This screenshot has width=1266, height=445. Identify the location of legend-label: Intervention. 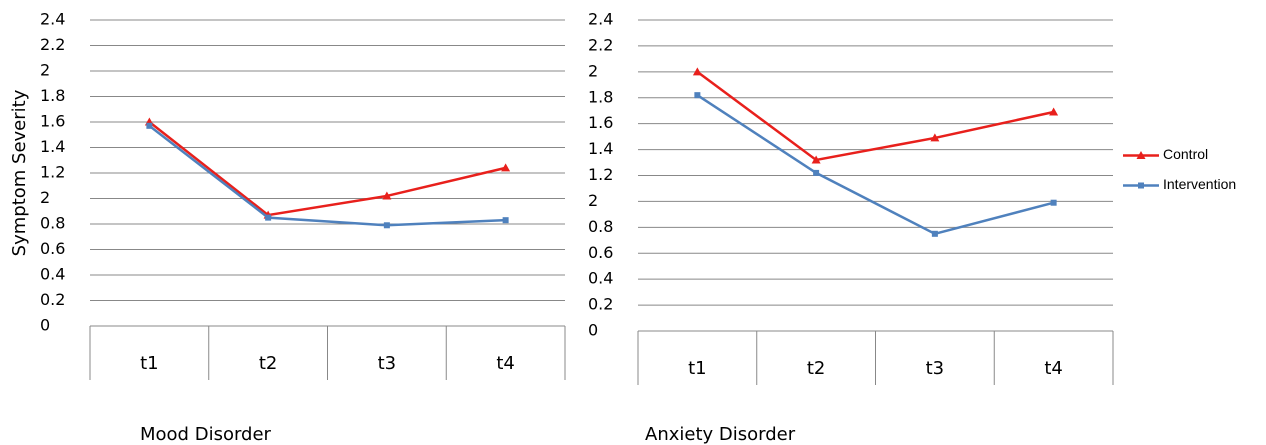
(1199, 184).